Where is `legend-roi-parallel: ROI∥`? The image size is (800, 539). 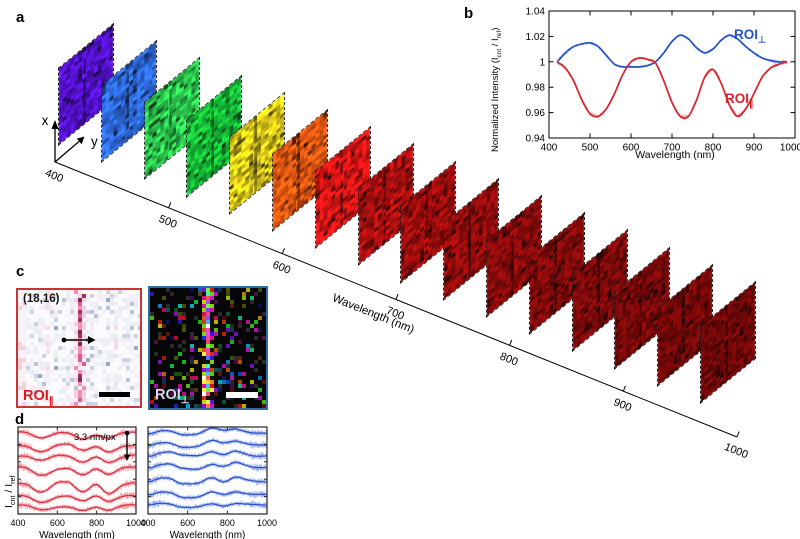
legend-roi-parallel: ROI∥ is located at coordinates (739, 100).